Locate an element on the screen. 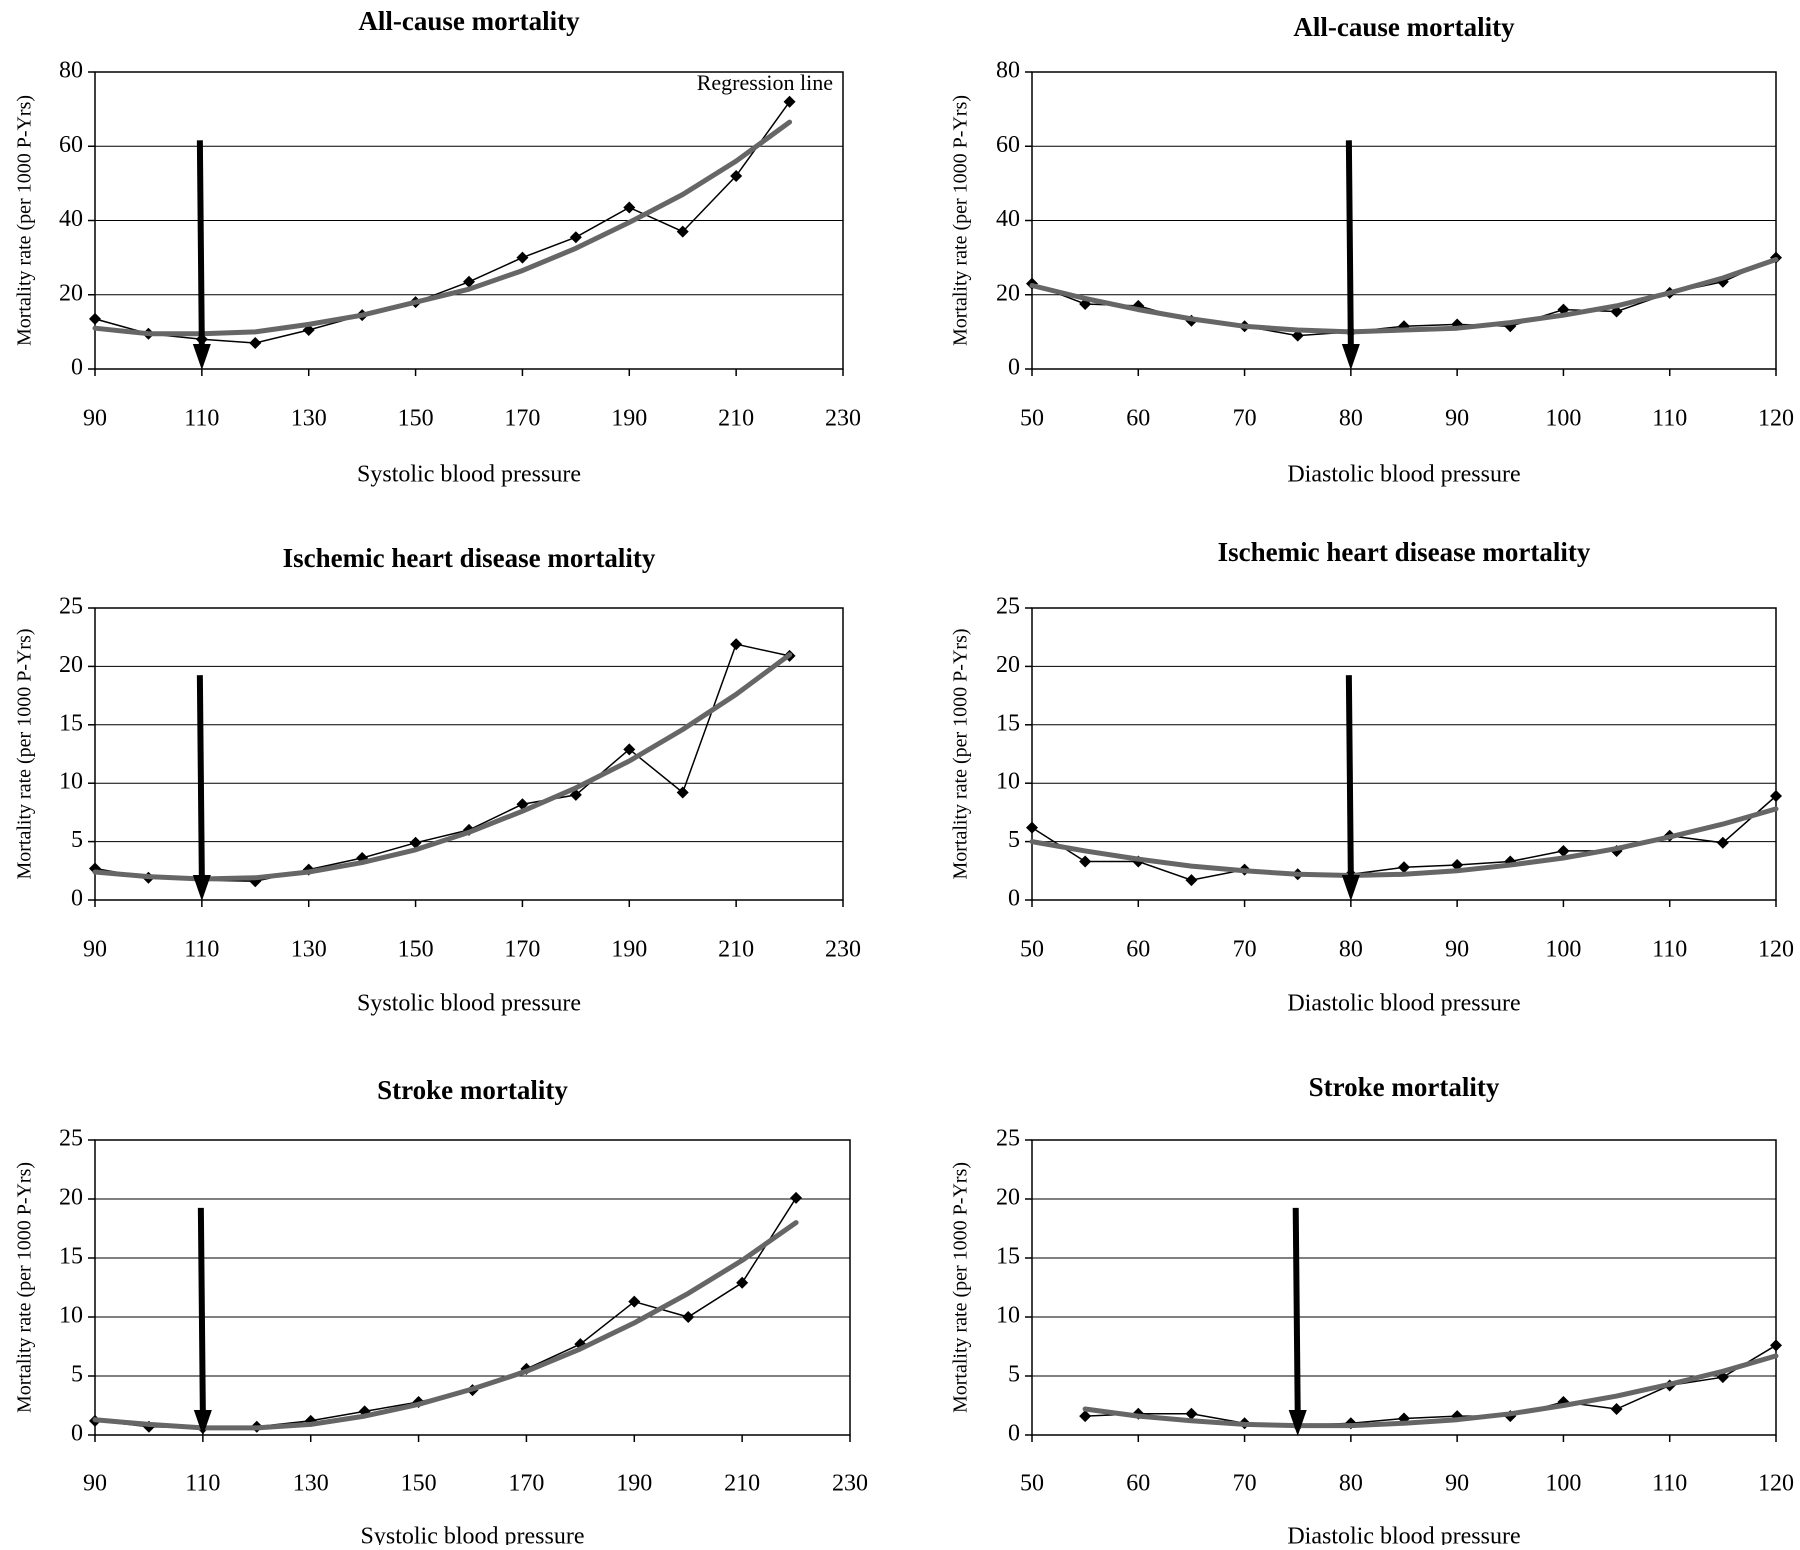 The width and height of the screenshot is (1800, 1550). x-tick-label: 50 is located at coordinates (1032, 950).